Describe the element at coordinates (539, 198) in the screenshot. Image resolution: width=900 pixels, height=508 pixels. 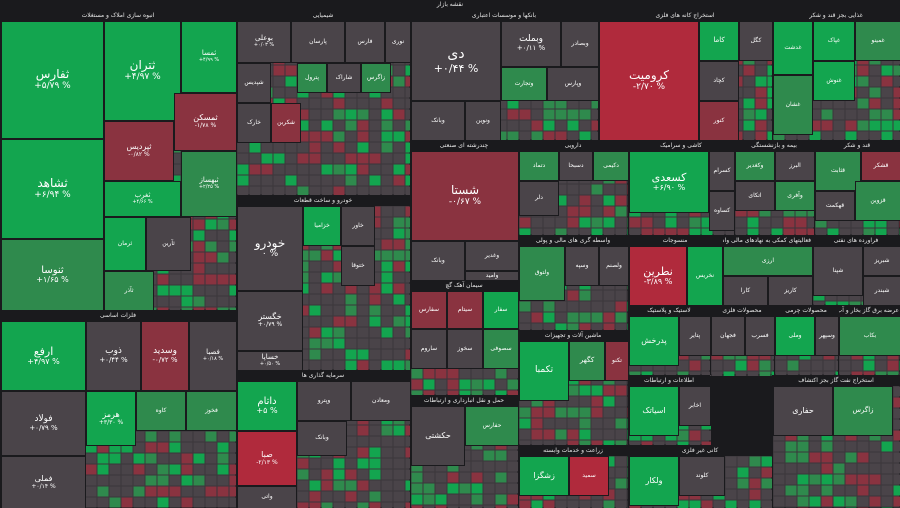
I see `treemap-tile: دلر` at that location.